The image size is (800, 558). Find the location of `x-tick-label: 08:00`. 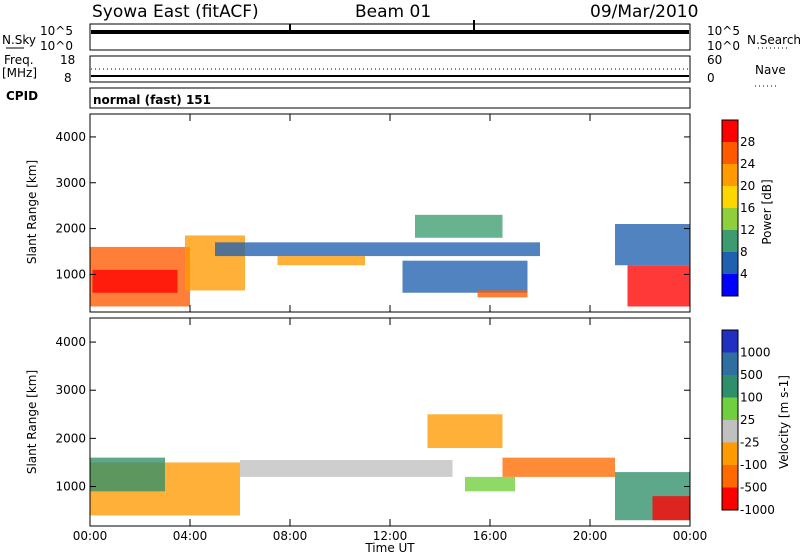

x-tick-label: 08:00 is located at coordinates (290, 536).